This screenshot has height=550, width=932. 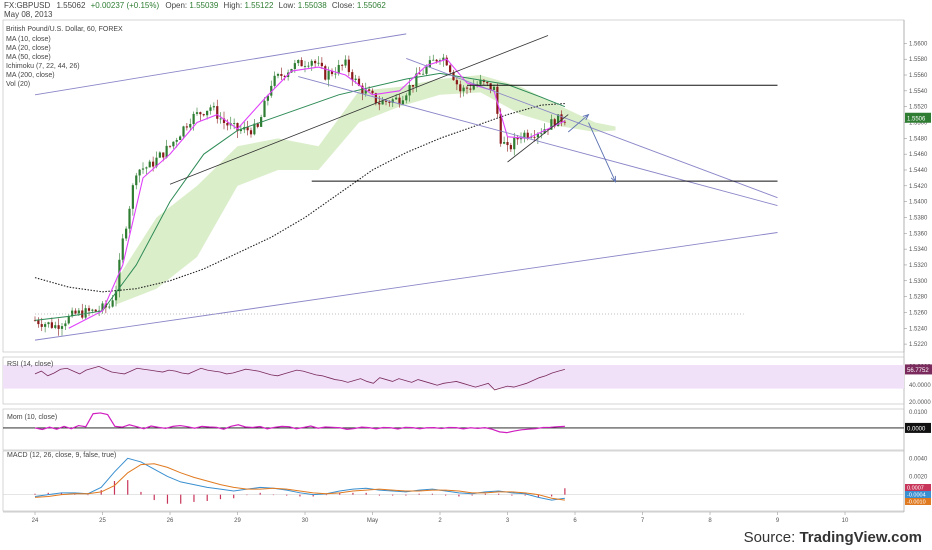 I want to click on x-tick-label: 6, so click(x=575, y=521).